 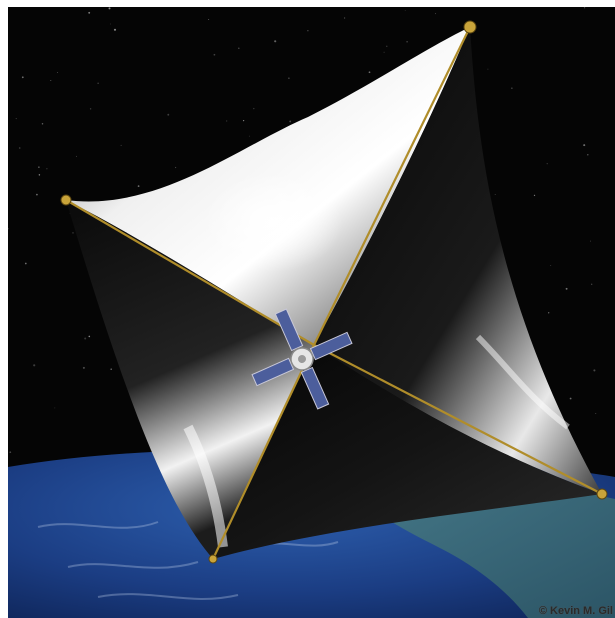 What do you see at coordinates (575, 611) in the screenshot?
I see `photo-credit: © Kevin M. Gil` at bounding box center [575, 611].